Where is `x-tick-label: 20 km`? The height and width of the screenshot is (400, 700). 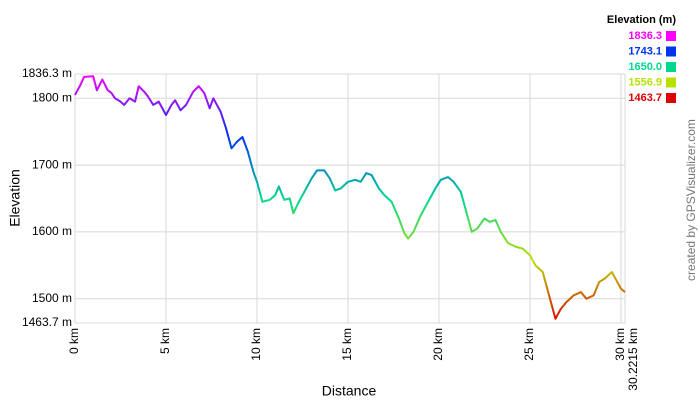
x-tick-label: 20 km is located at coordinates (438, 344).